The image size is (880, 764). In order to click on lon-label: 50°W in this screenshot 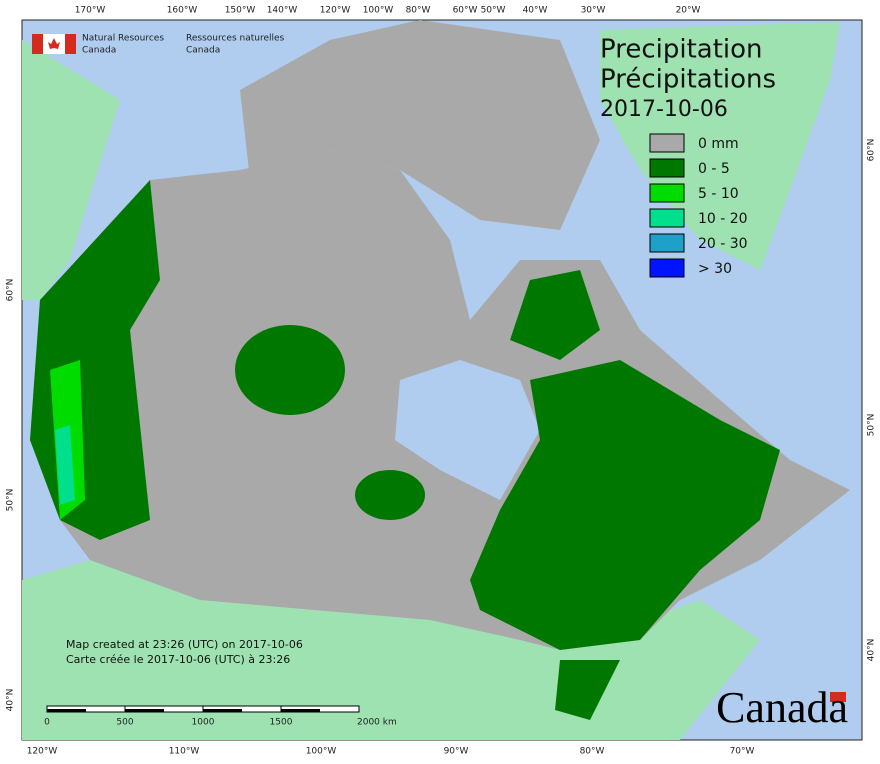, I will do `click(493, 11)`.